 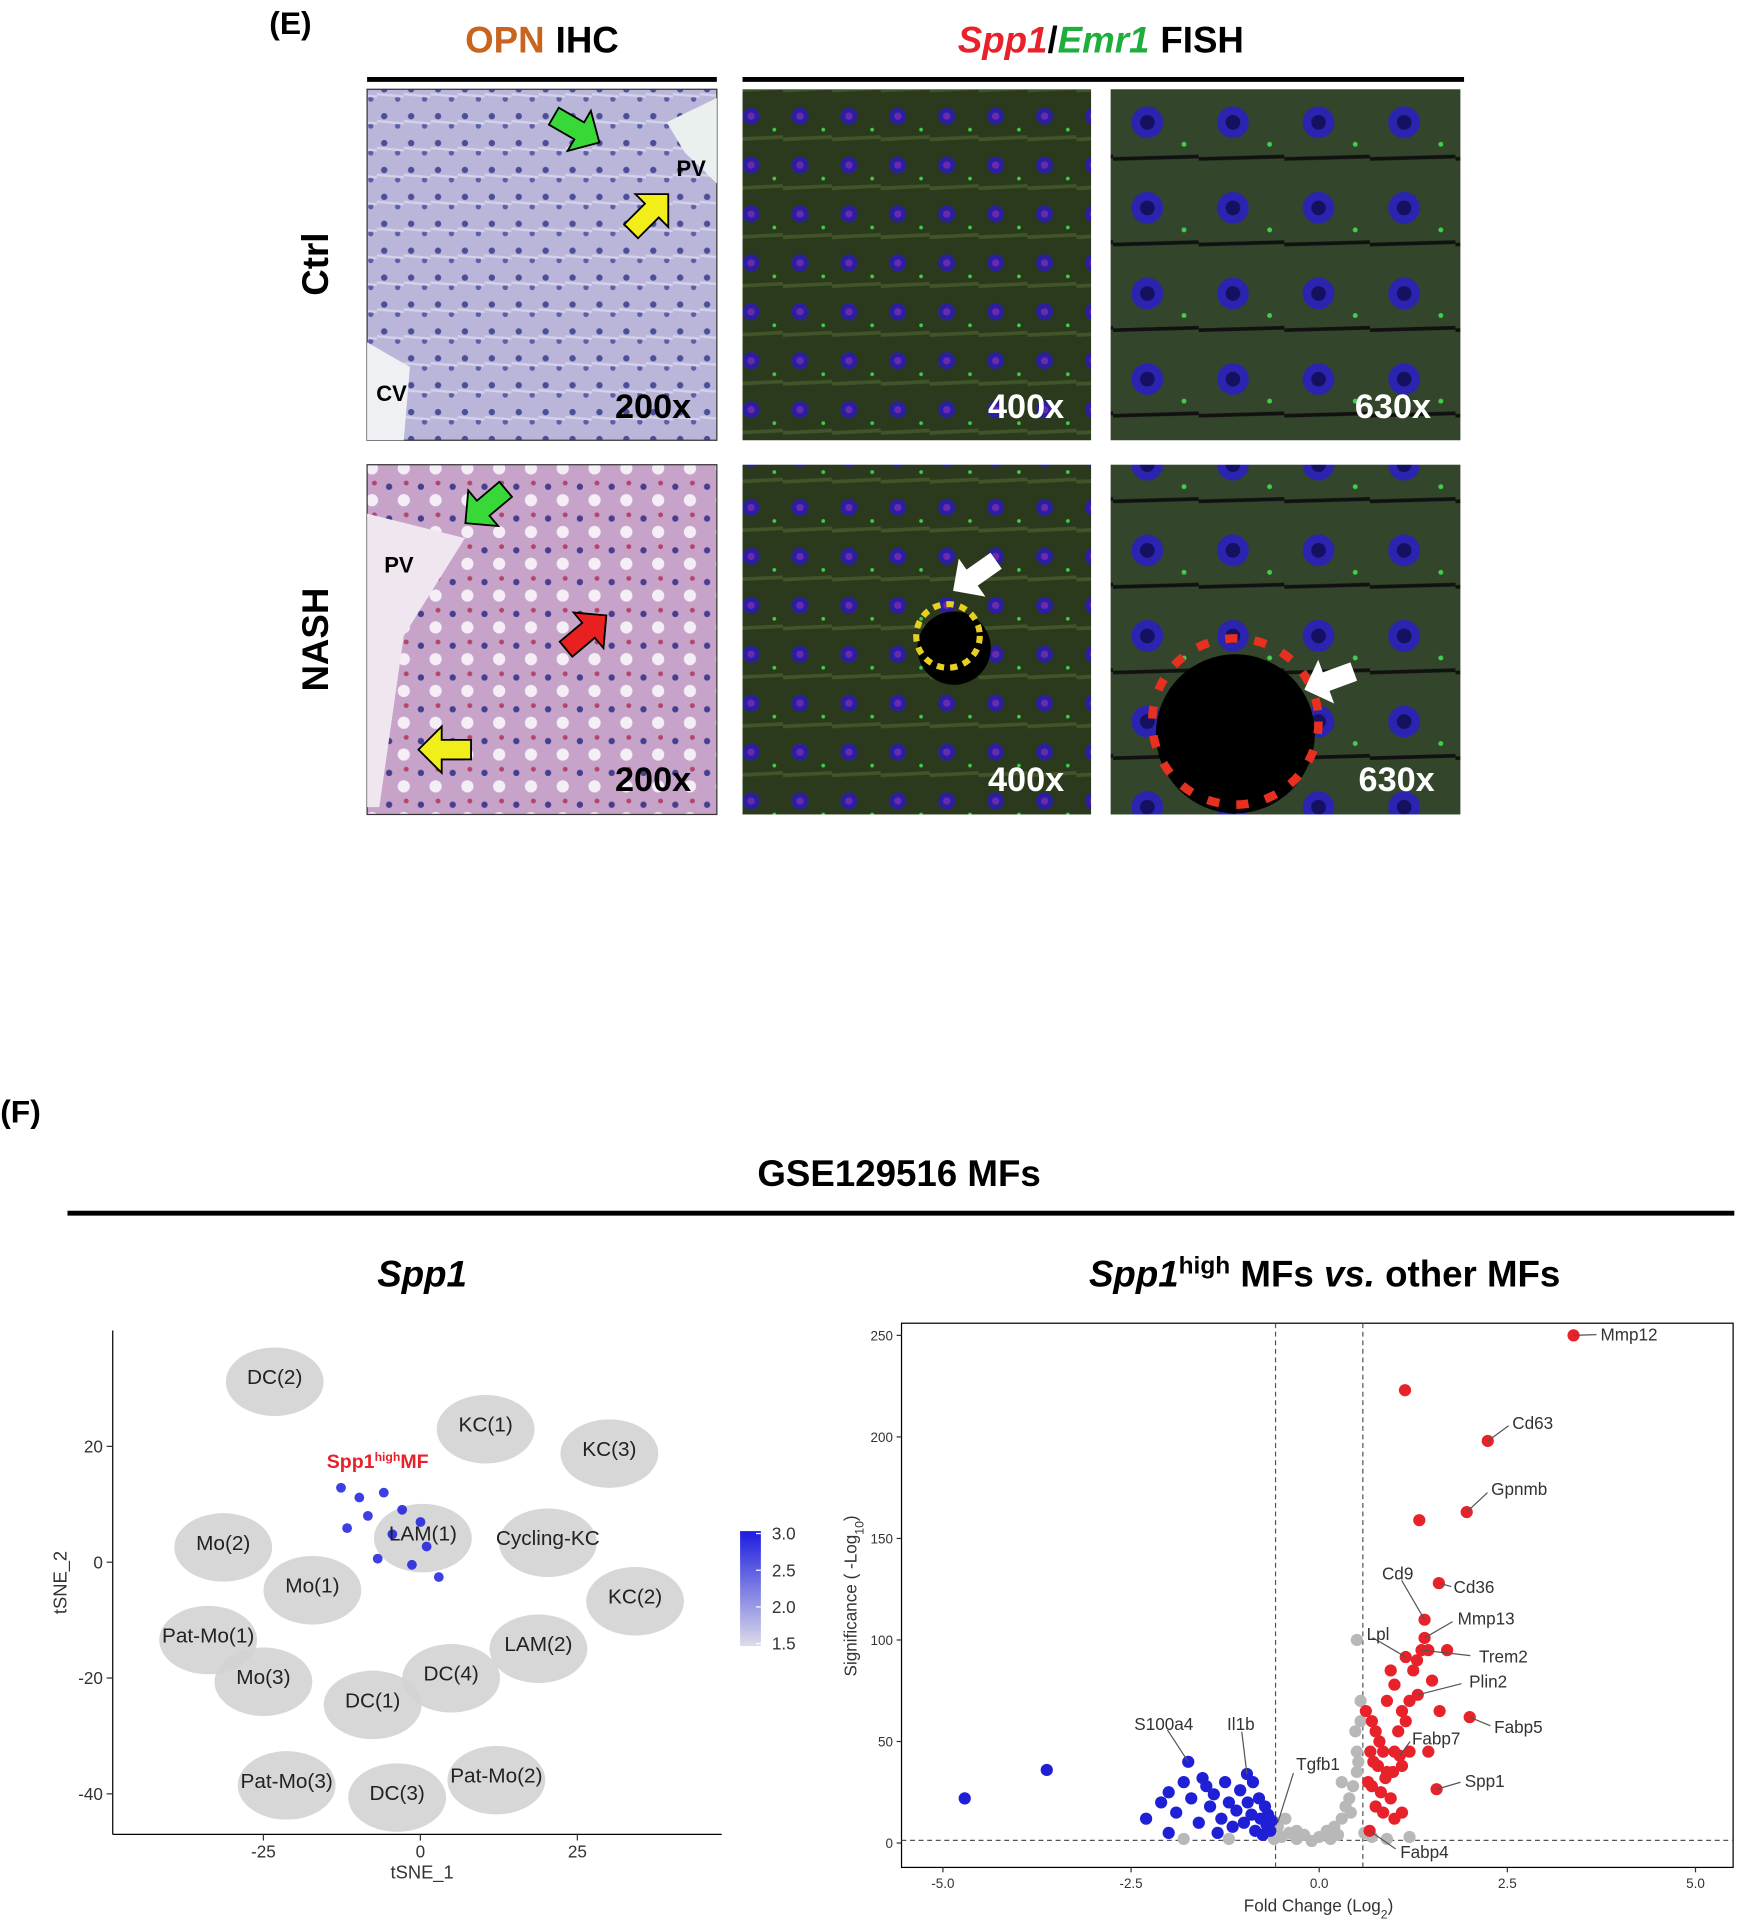 I want to click on y-tick-label: 200, so click(x=882, y=1437).